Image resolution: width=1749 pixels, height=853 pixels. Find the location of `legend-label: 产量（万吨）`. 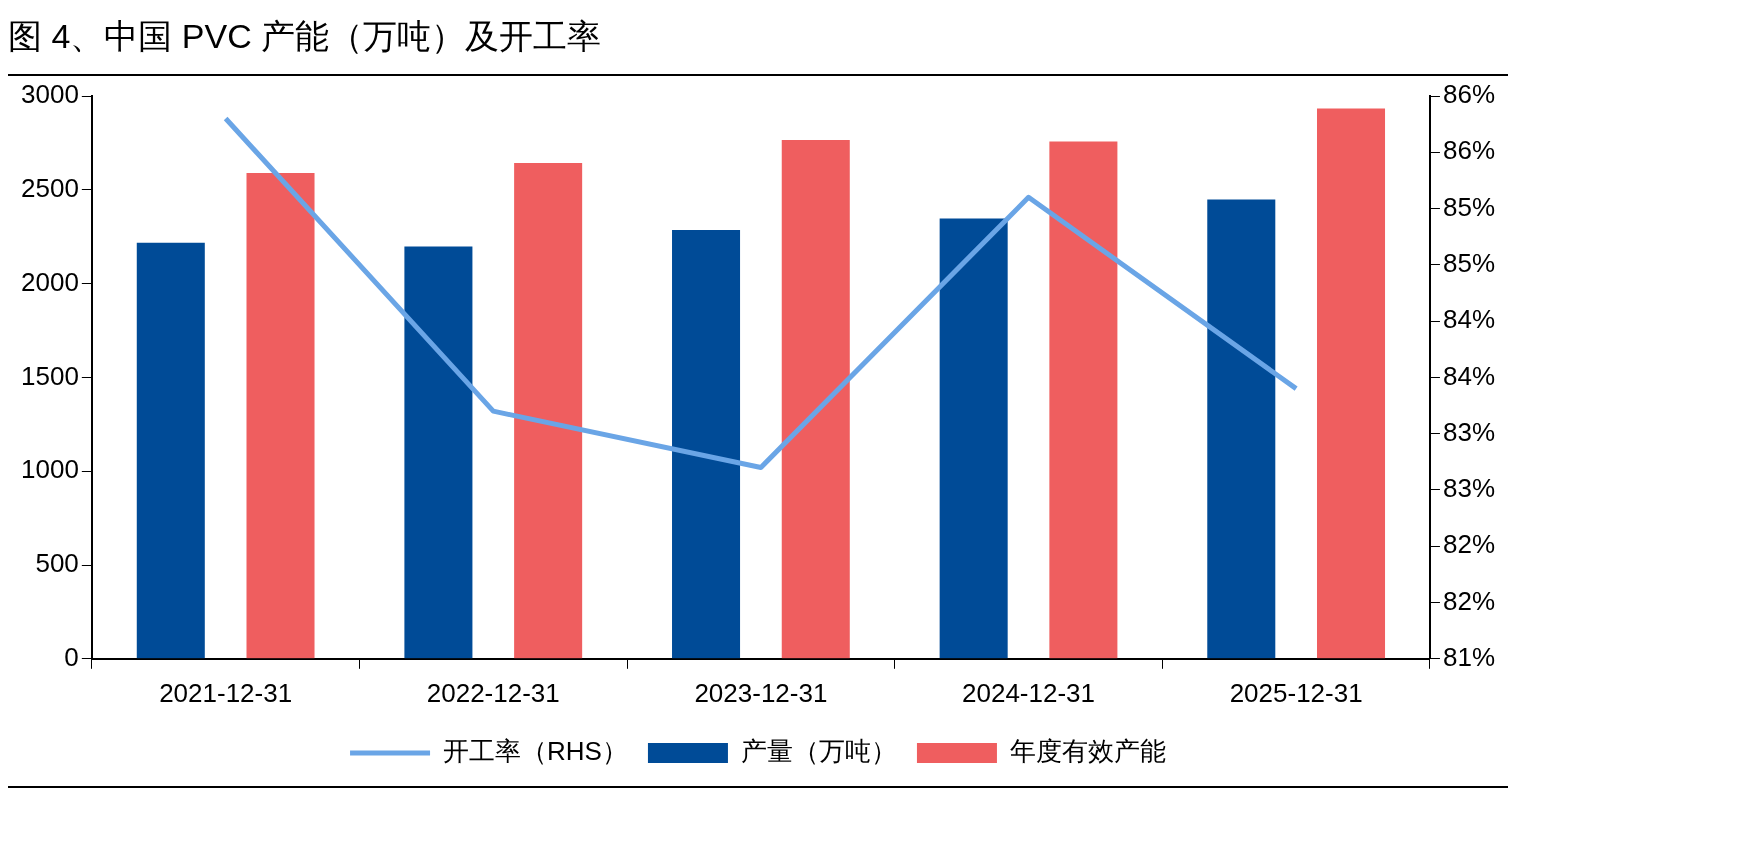

legend-label: 产量（万吨） is located at coordinates (818, 751).